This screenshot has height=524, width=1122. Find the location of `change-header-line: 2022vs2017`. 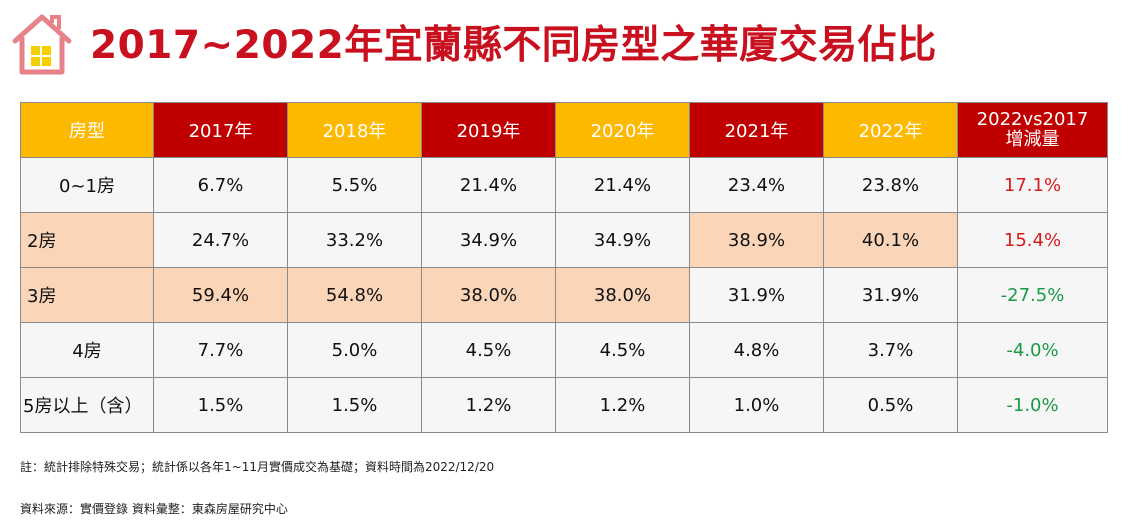

change-header-line: 2022vs2017 is located at coordinates (1032, 119).